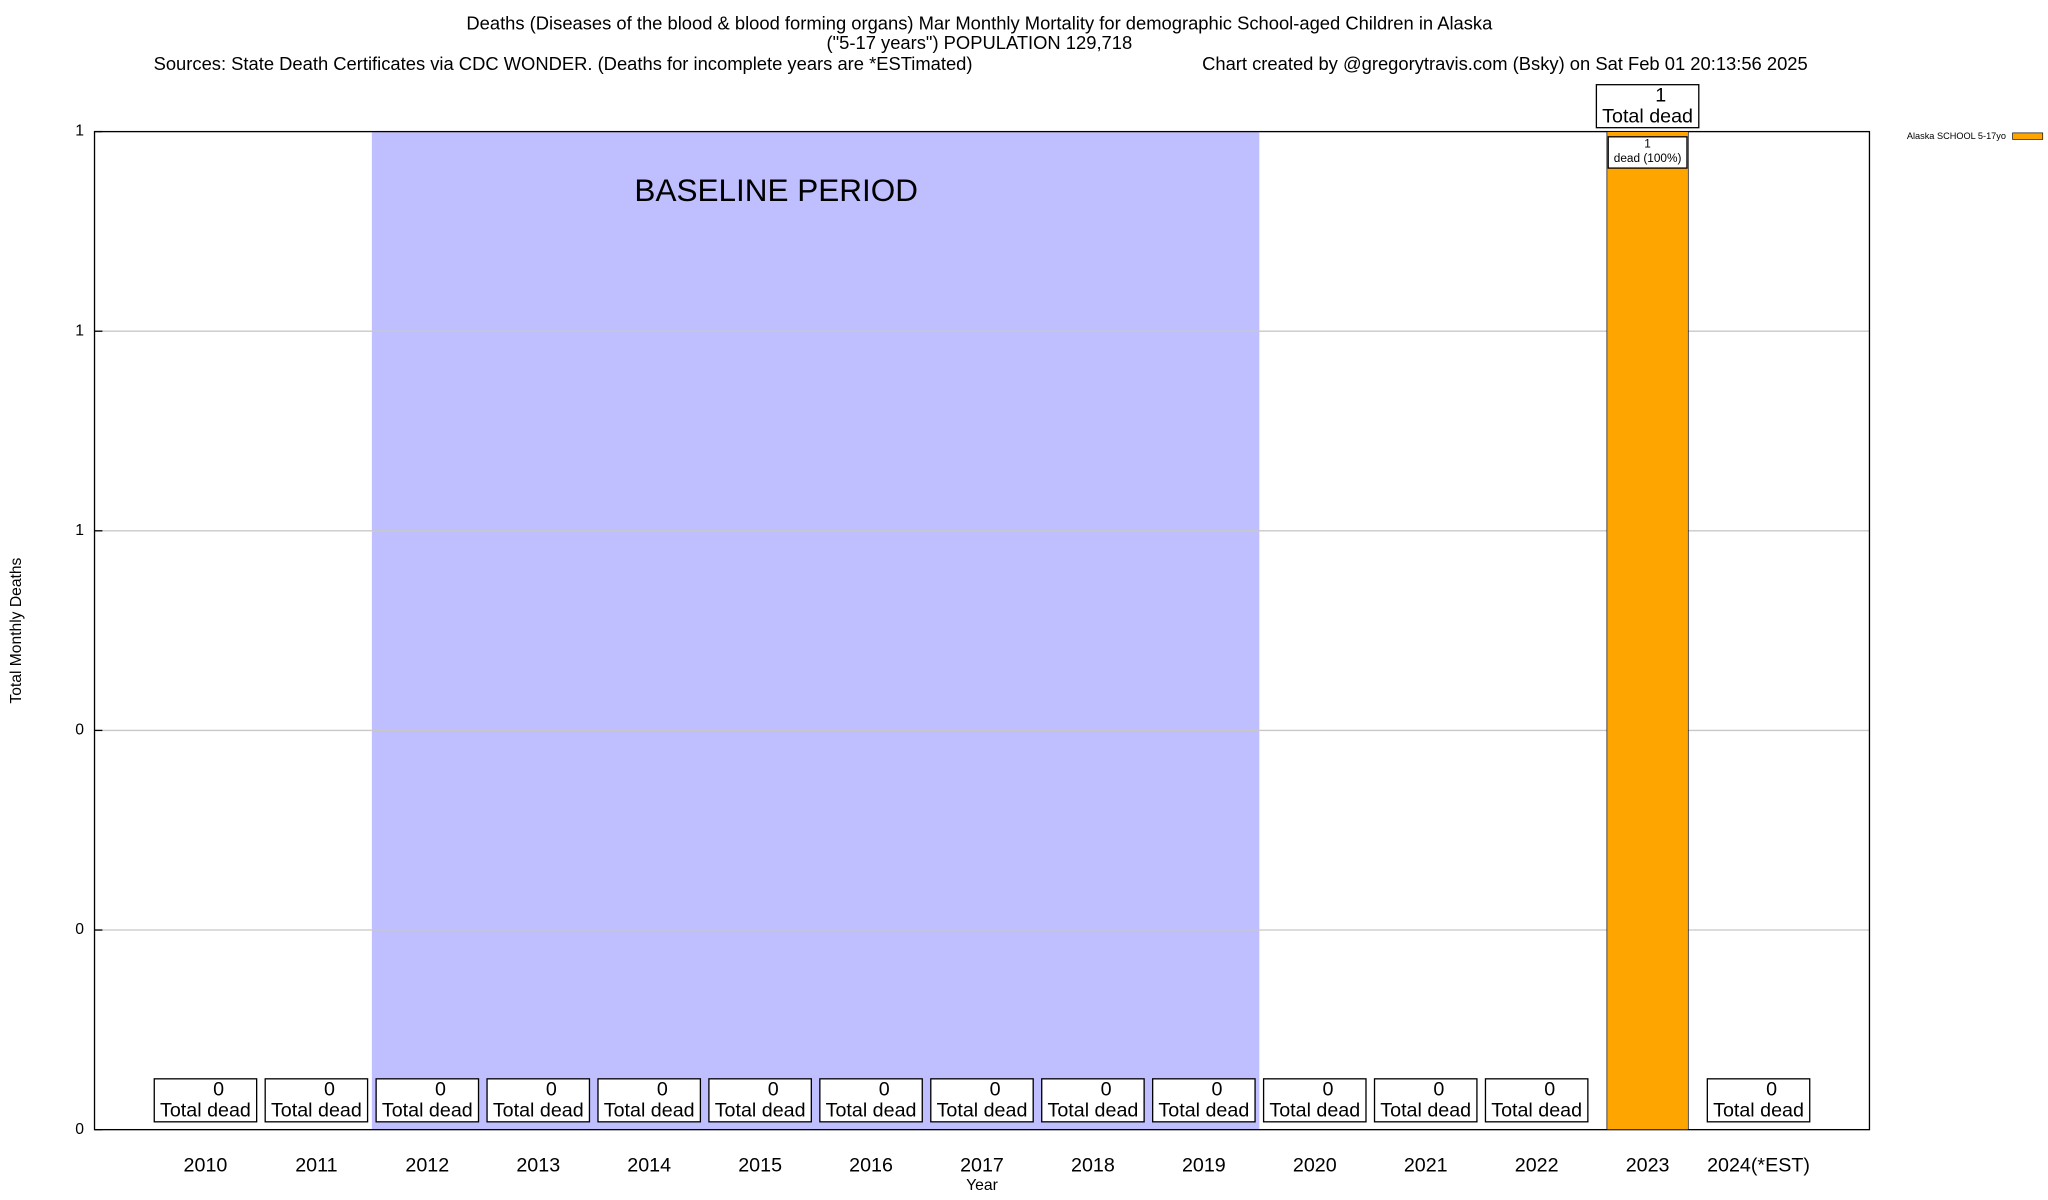  What do you see at coordinates (427, 1165) in the screenshot?
I see `x-tick-label: 2012` at bounding box center [427, 1165].